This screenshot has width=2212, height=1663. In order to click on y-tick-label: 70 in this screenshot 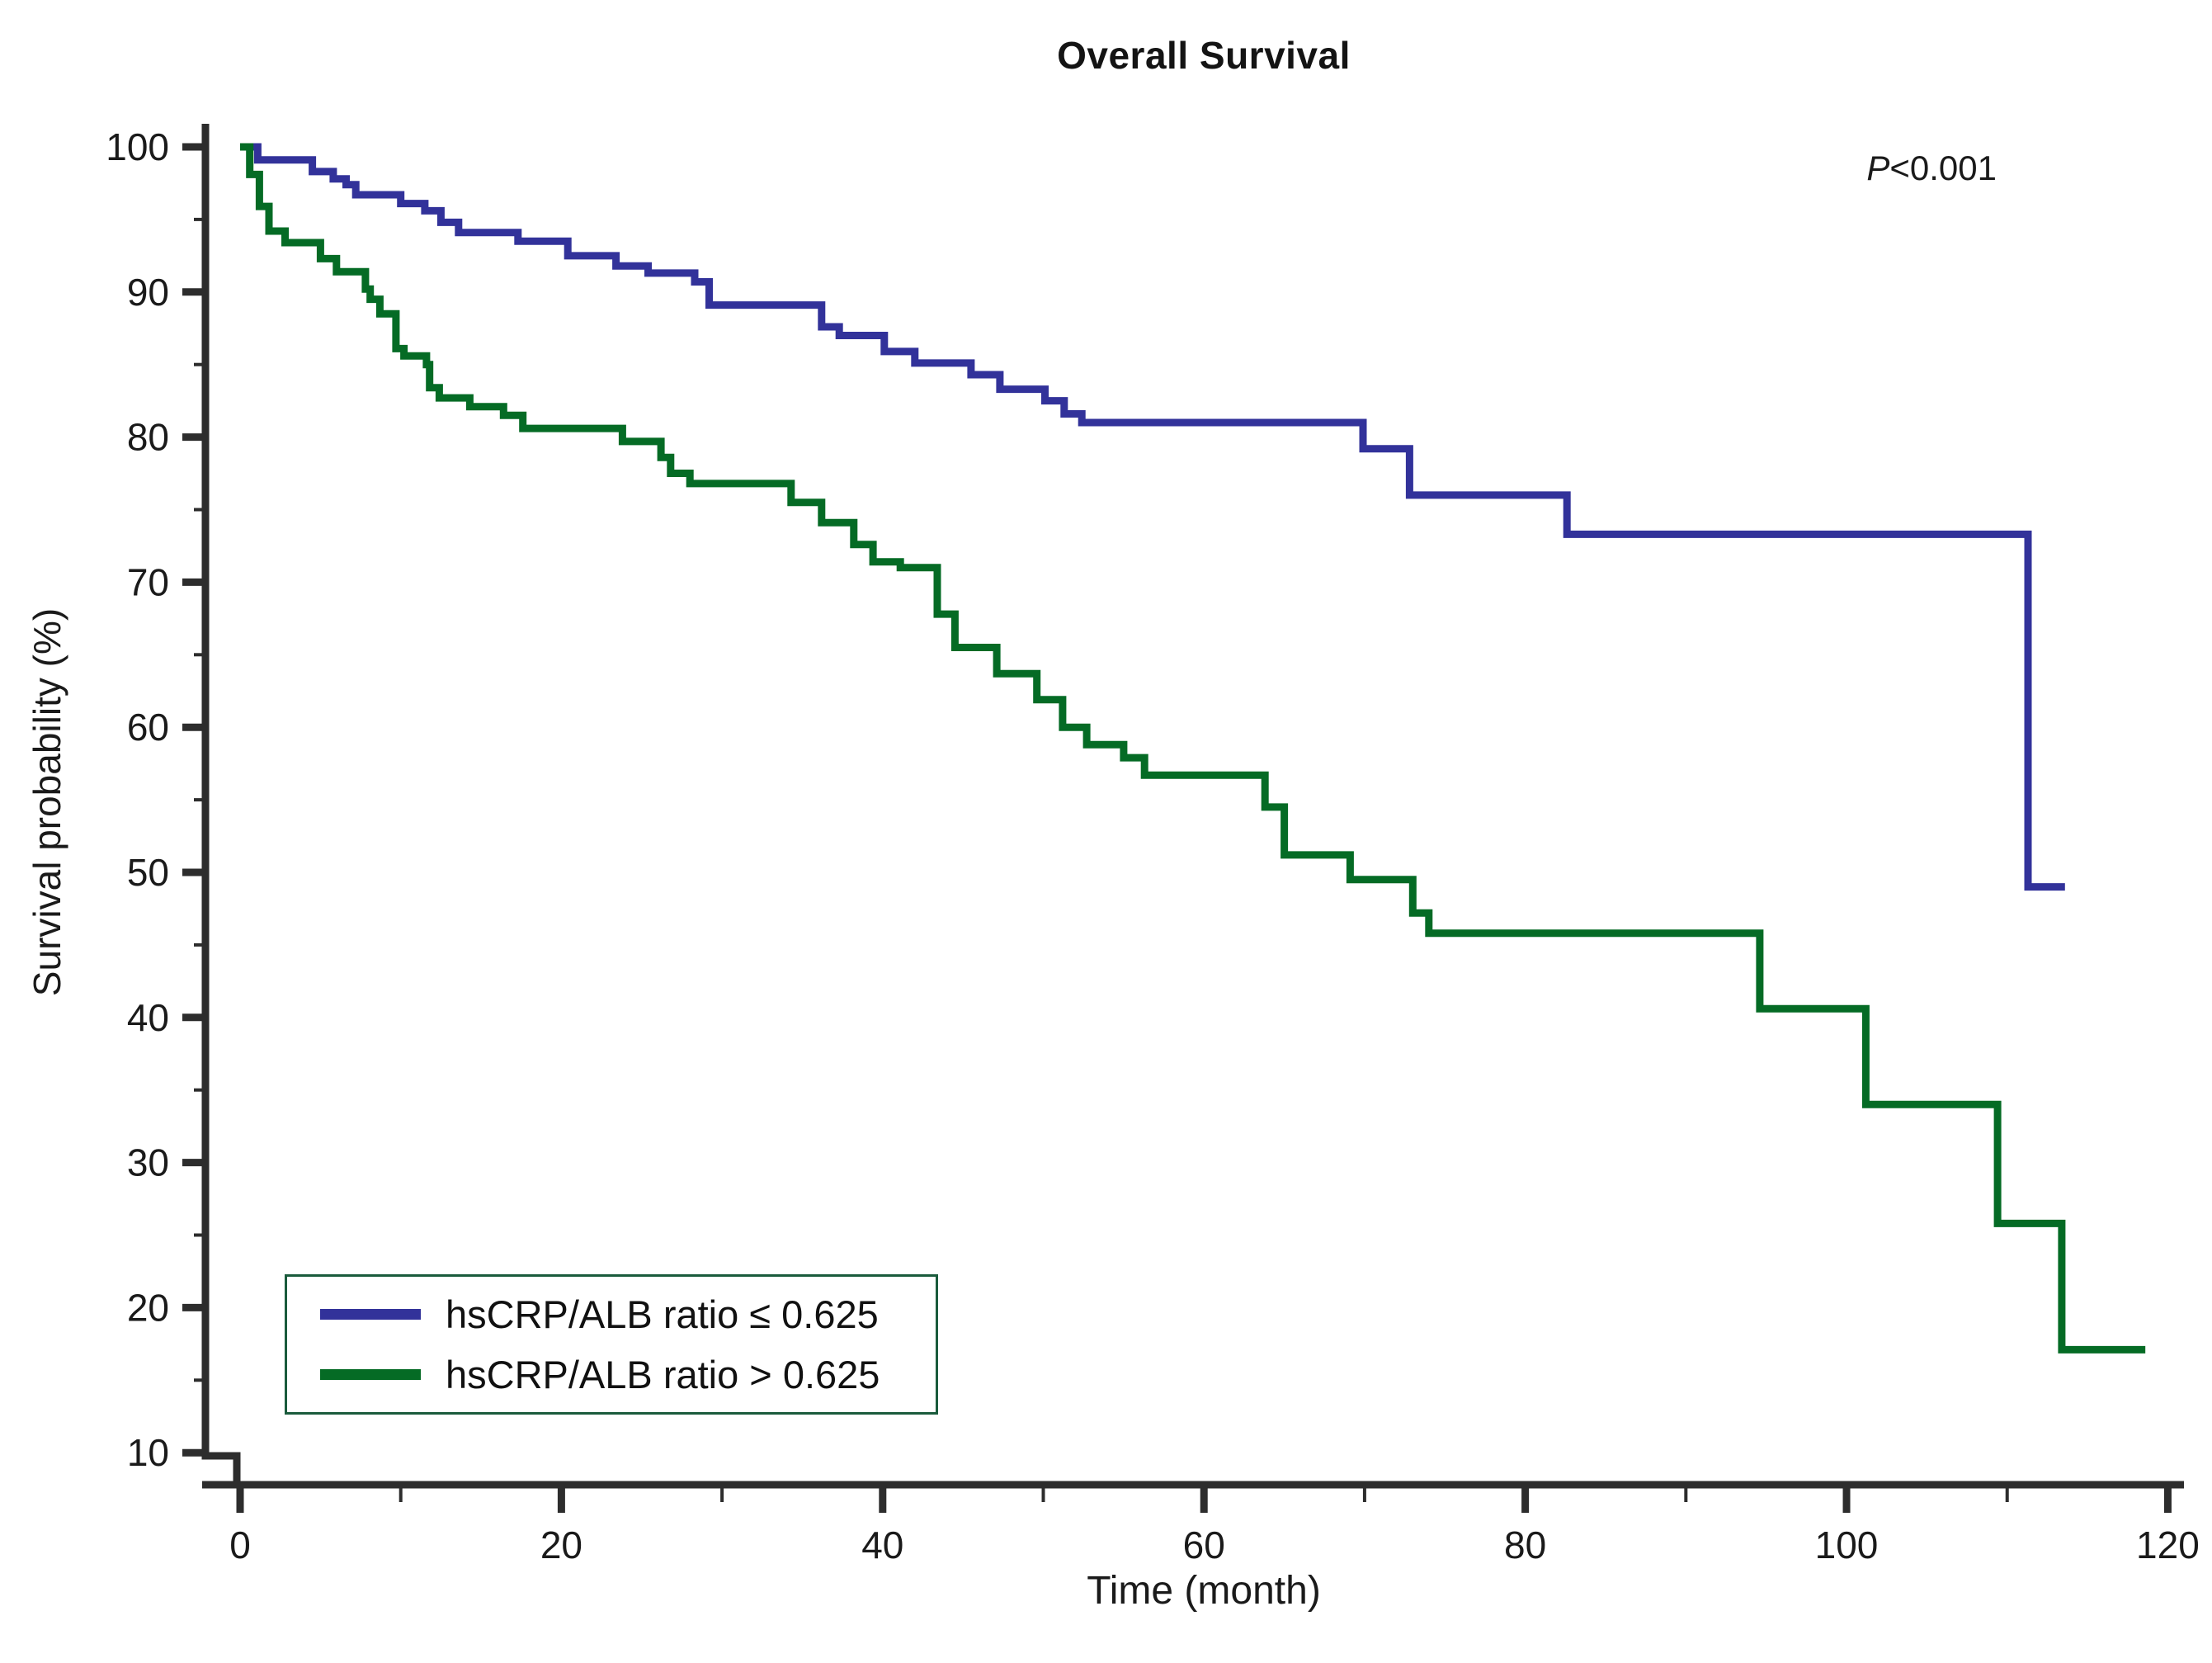, I will do `click(148, 581)`.